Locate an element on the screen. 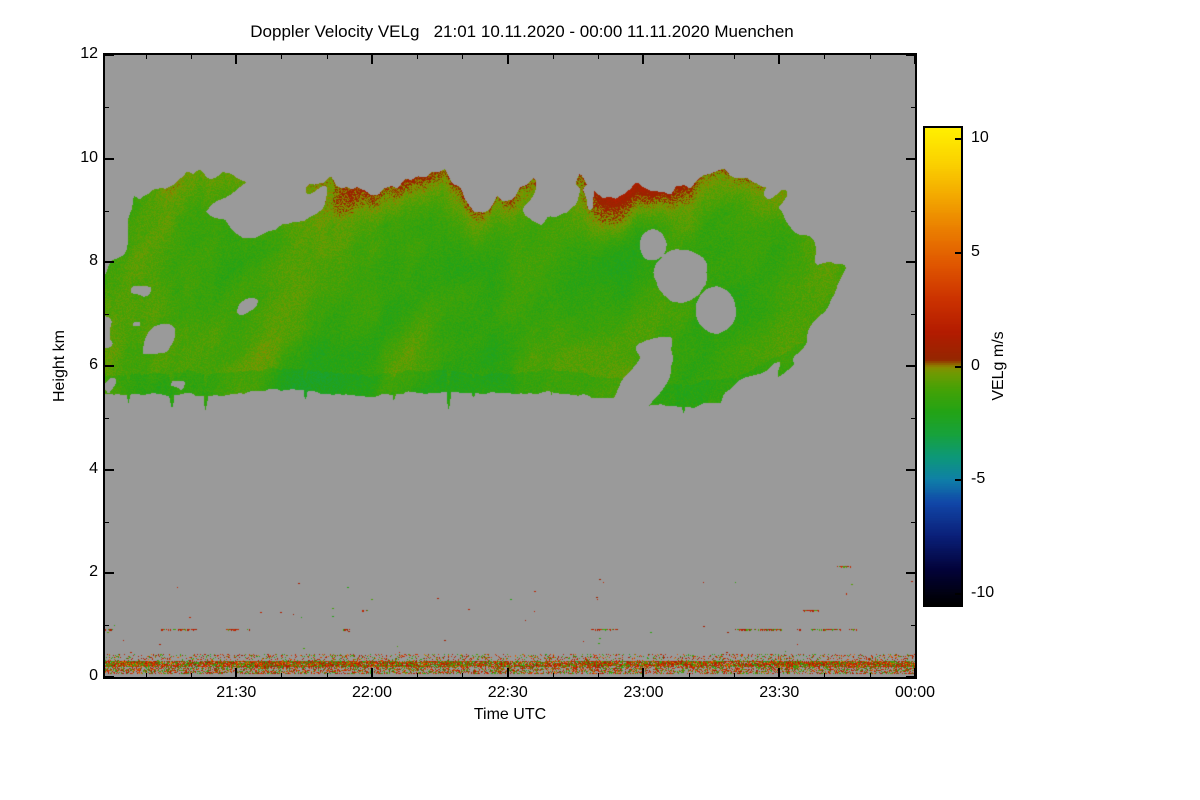  x-tick-label: 22:30 is located at coordinates (507, 692).